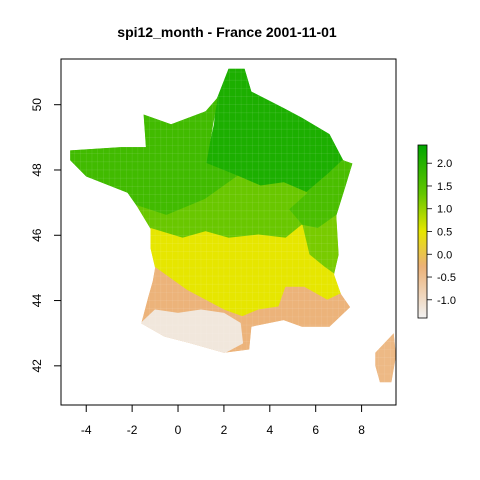 Image resolution: width=480 pixels, height=480 pixels. I want to click on legend-tick-label: -0.5, so click(446, 278).